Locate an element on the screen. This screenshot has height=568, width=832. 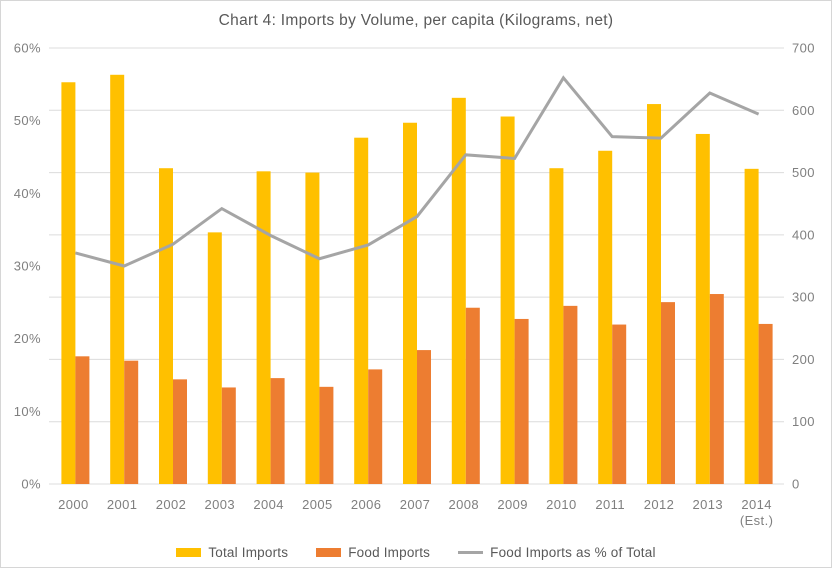
right-axis-tick-label: 700 is located at coordinates (803, 48).